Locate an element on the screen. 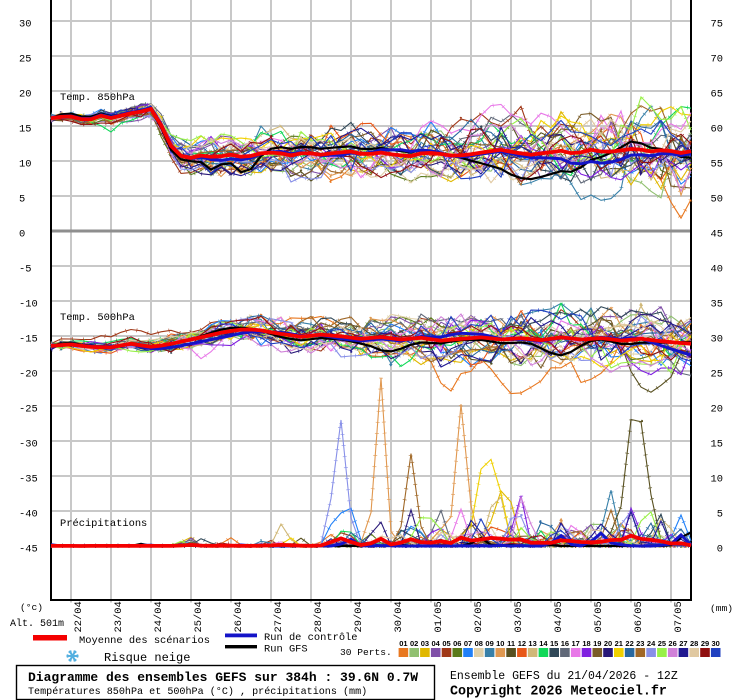  svg-text: -25 is located at coordinates (28, 410).